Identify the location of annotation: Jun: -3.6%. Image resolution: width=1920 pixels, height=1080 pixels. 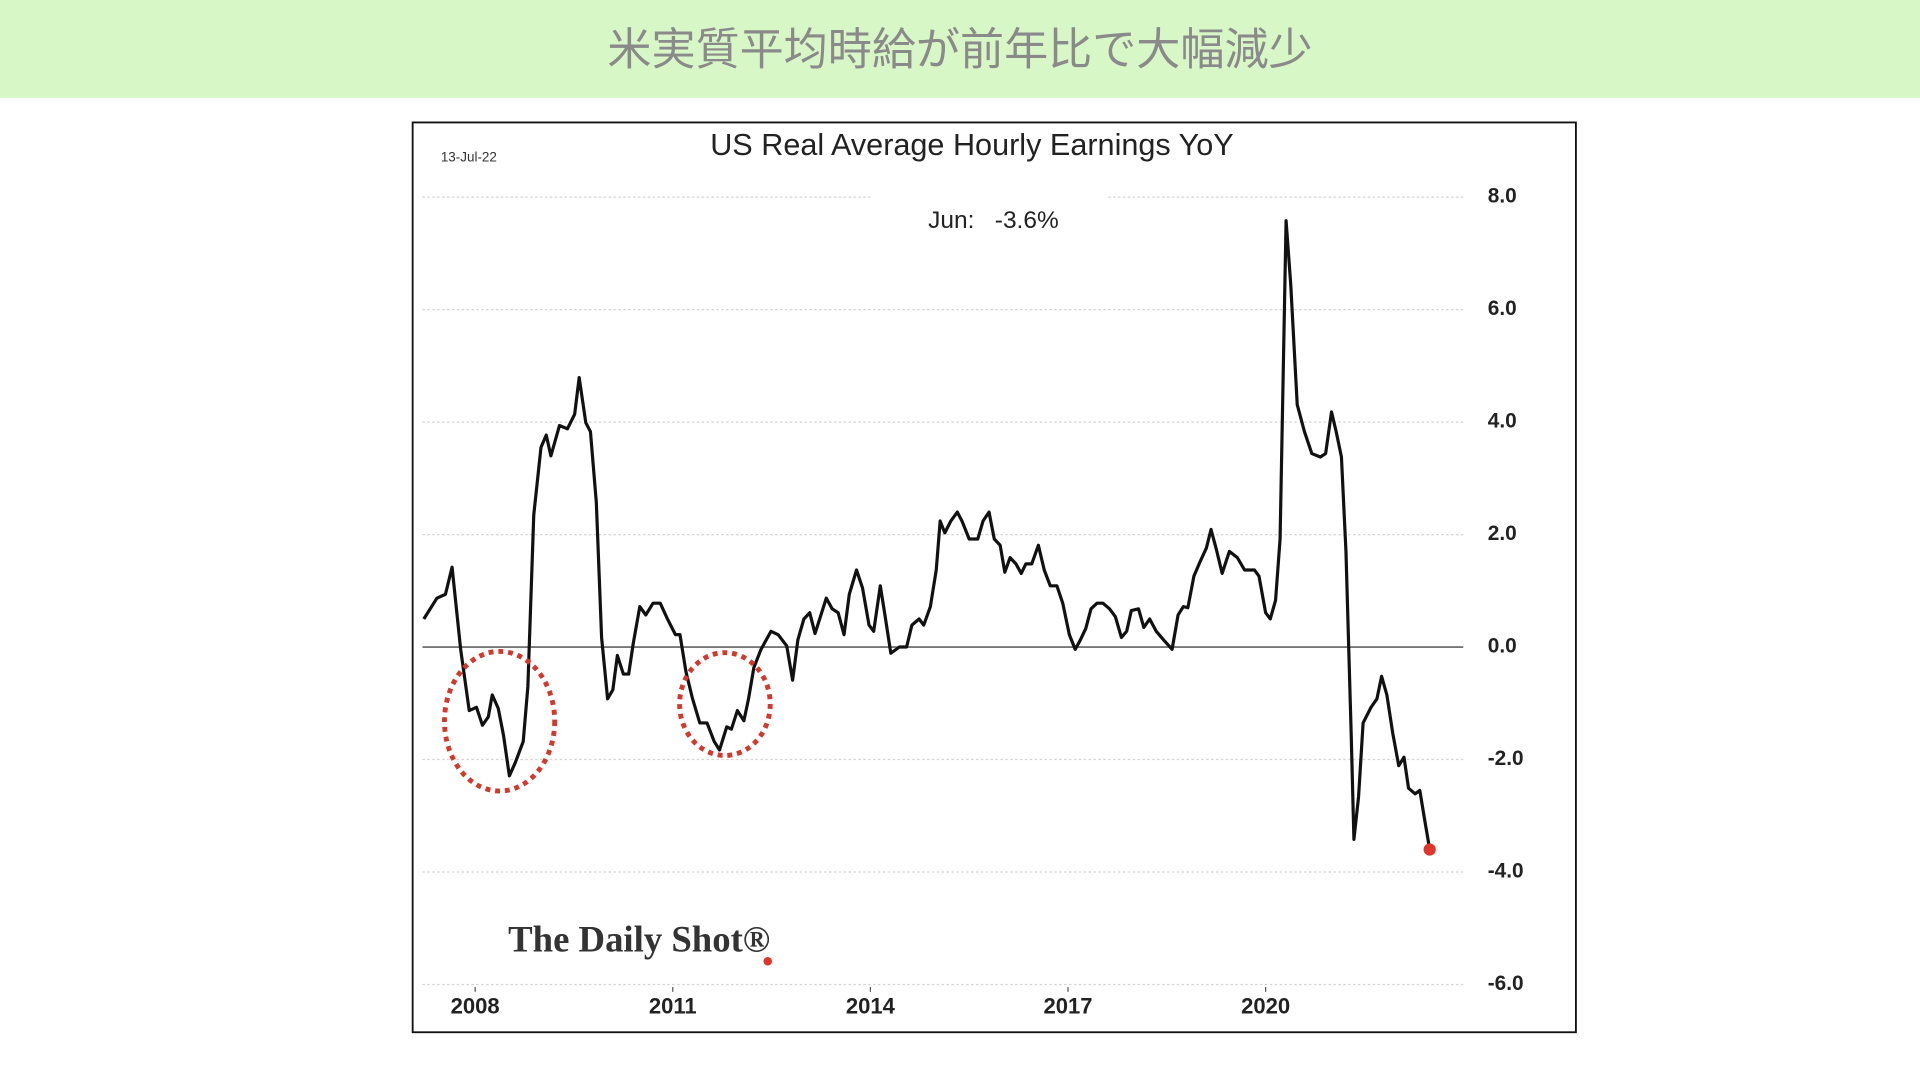
(993, 220).